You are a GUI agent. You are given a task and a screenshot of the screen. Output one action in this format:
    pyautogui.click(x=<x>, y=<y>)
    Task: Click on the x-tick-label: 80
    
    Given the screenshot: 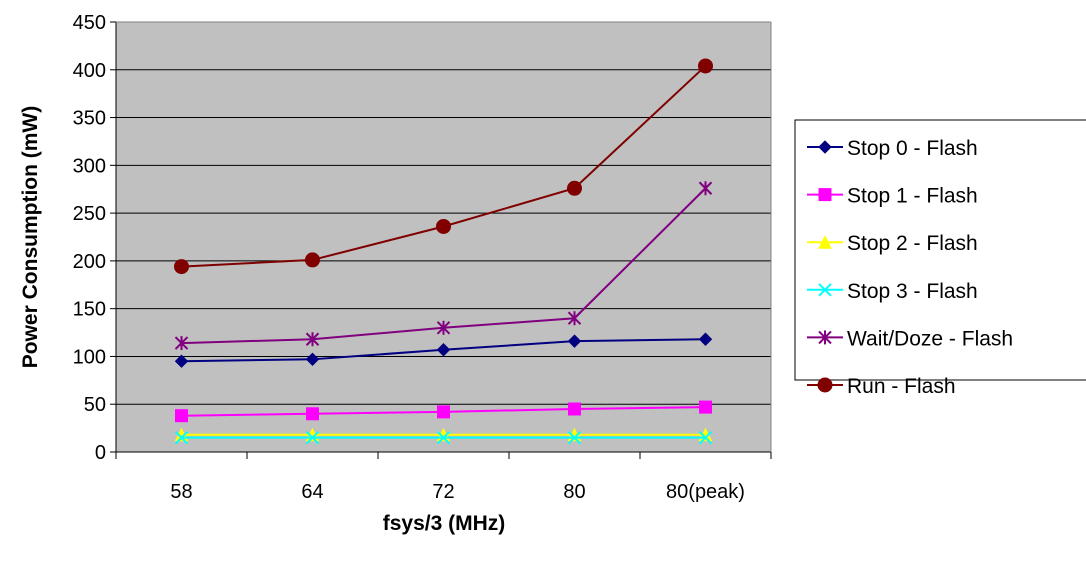 What is the action you would take?
    pyautogui.click(x=574, y=492)
    